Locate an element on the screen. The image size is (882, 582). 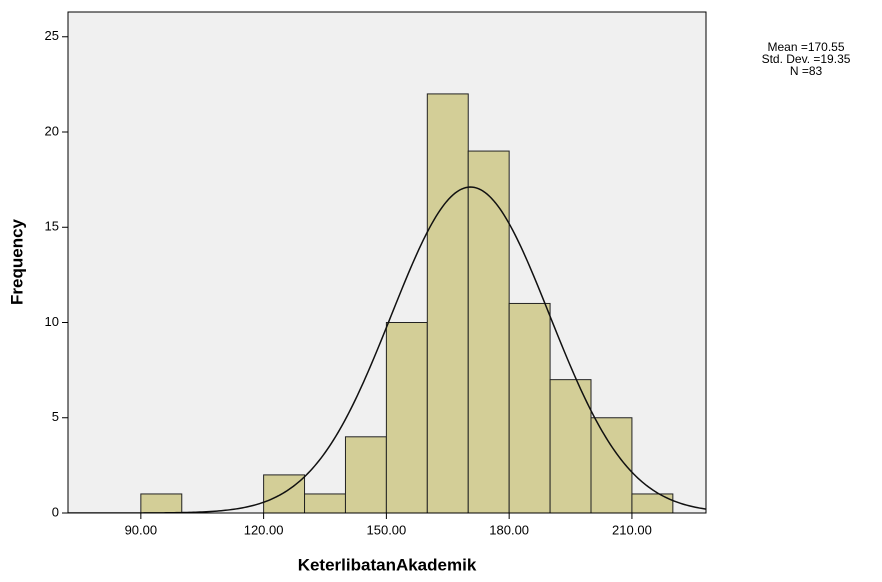
x-tick-label: 210.00 is located at coordinates (632, 529).